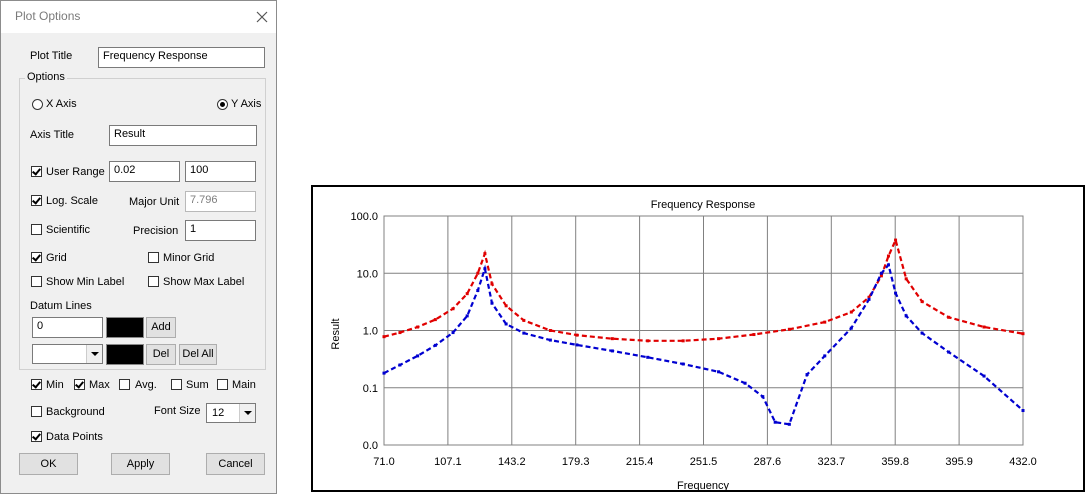 This screenshot has width=1088, height=501. I want to click on datum-value-input: 0, so click(67, 327).